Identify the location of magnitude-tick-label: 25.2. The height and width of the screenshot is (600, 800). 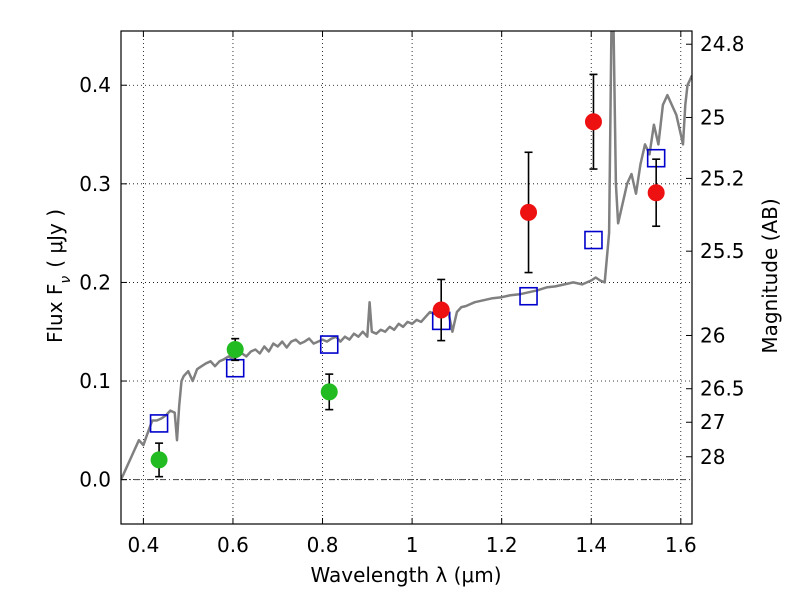
(722, 178).